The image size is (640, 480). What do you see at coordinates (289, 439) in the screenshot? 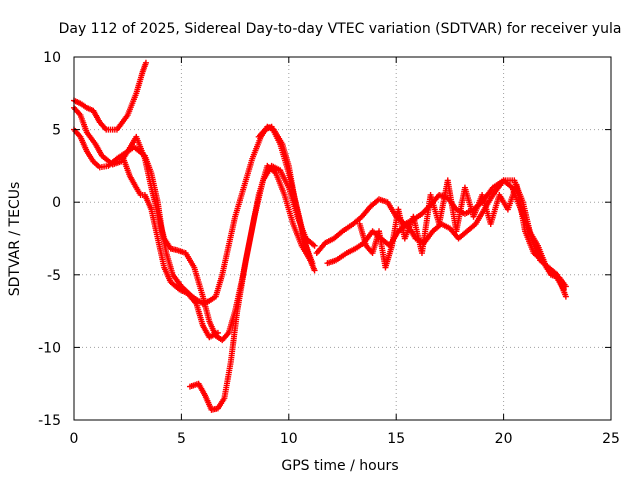
I see `x-tick-label: 10` at bounding box center [289, 439].